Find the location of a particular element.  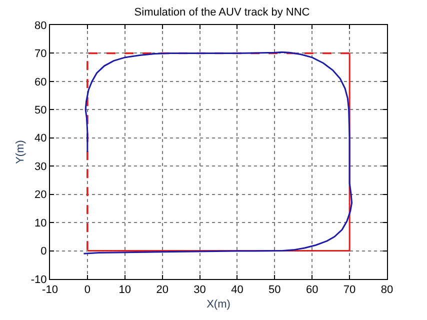

x-axis-title: X(m) is located at coordinates (218, 304).